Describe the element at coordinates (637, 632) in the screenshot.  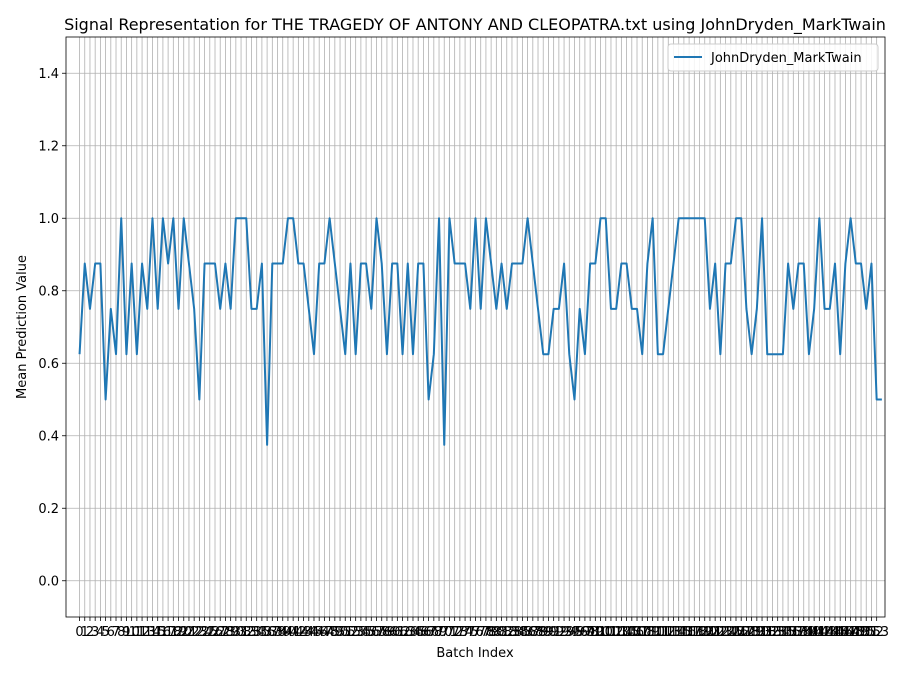
I see `x-tick-label: 107` at that location.